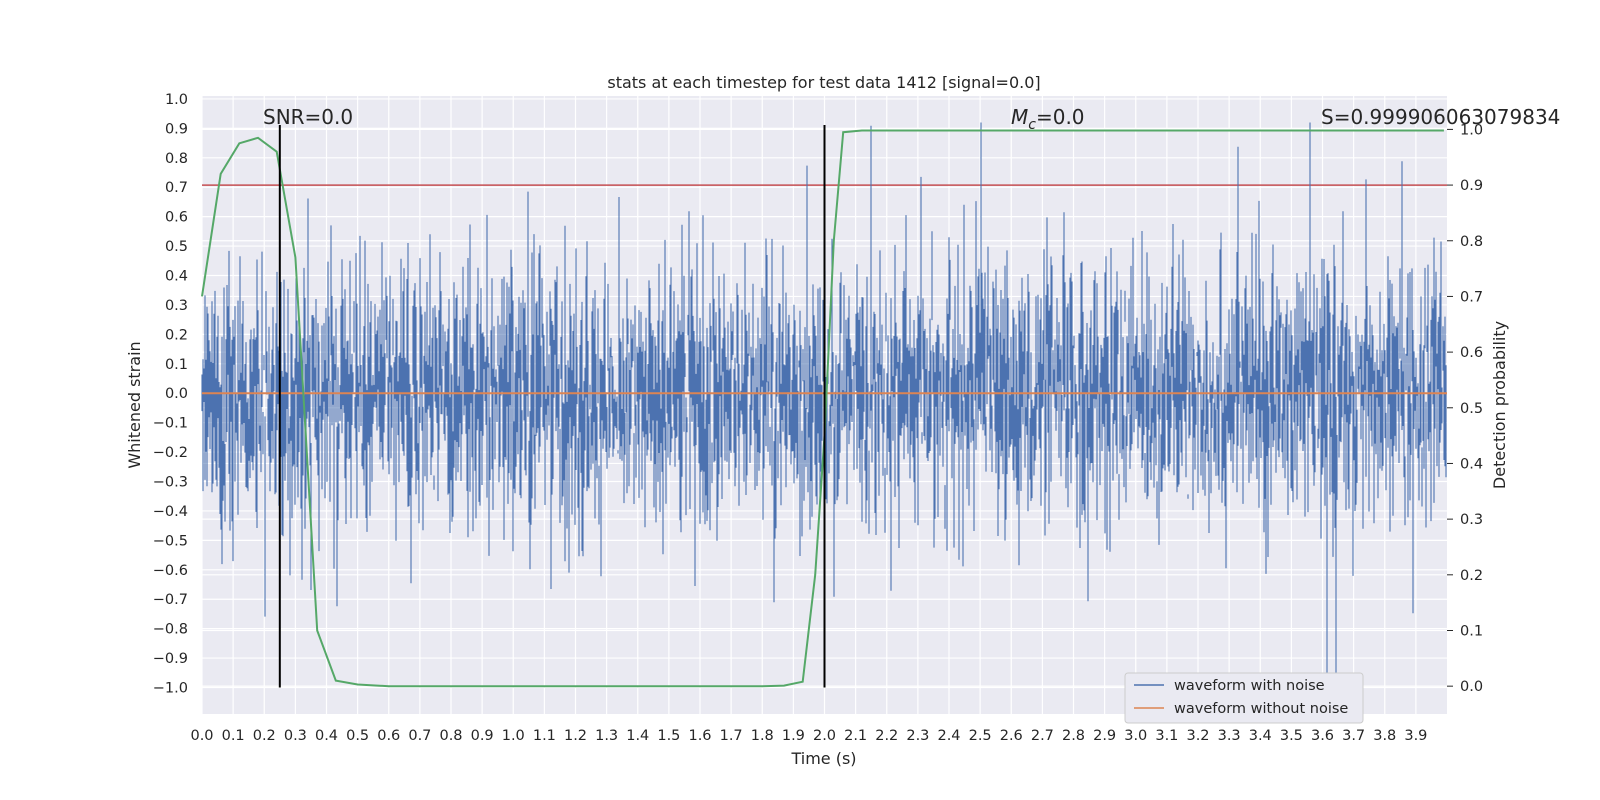  What do you see at coordinates (668, 736) in the screenshot?
I see `x-tick-label: 1.5` at bounding box center [668, 736].